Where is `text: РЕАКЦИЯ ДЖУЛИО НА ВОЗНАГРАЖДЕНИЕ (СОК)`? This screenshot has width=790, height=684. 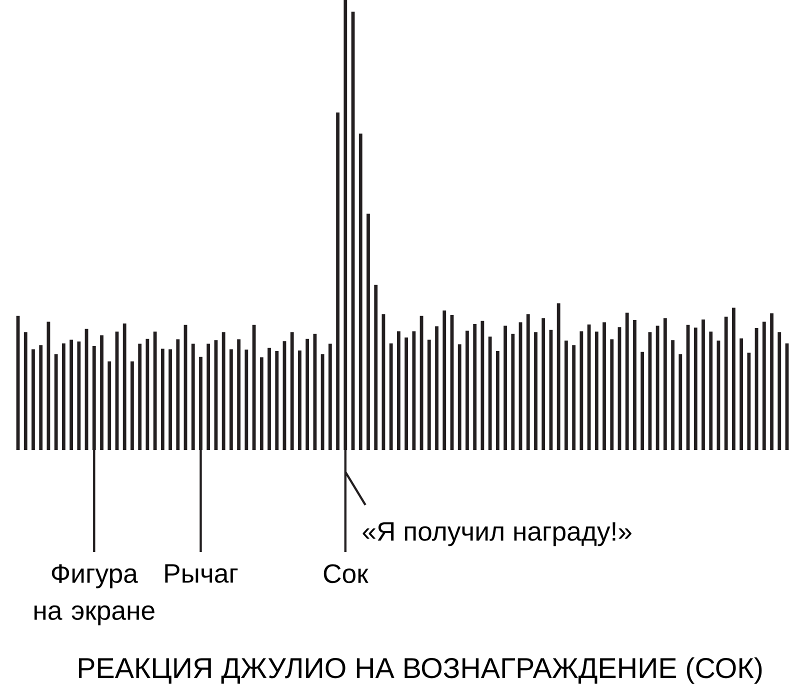
text: РЕАКЦИЯ ДЖУЛИО НА ВОЗНАГРАЖДЕНИЕ (СОК) is located at coordinates (420, 670).